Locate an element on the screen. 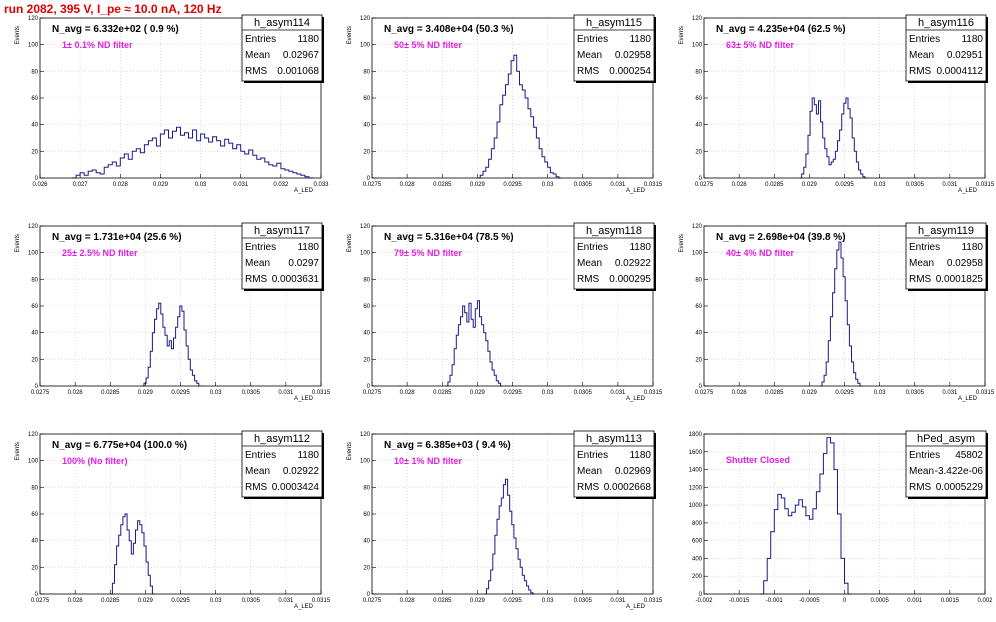 This screenshot has width=996, height=622. histogram-name: h_asym116 is located at coordinates (946, 23).